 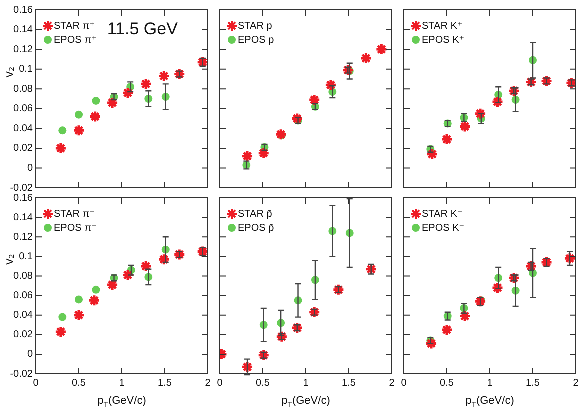 What do you see at coordinates (255, 26) in the screenshot?
I see `legend-label: STAR p` at bounding box center [255, 26].